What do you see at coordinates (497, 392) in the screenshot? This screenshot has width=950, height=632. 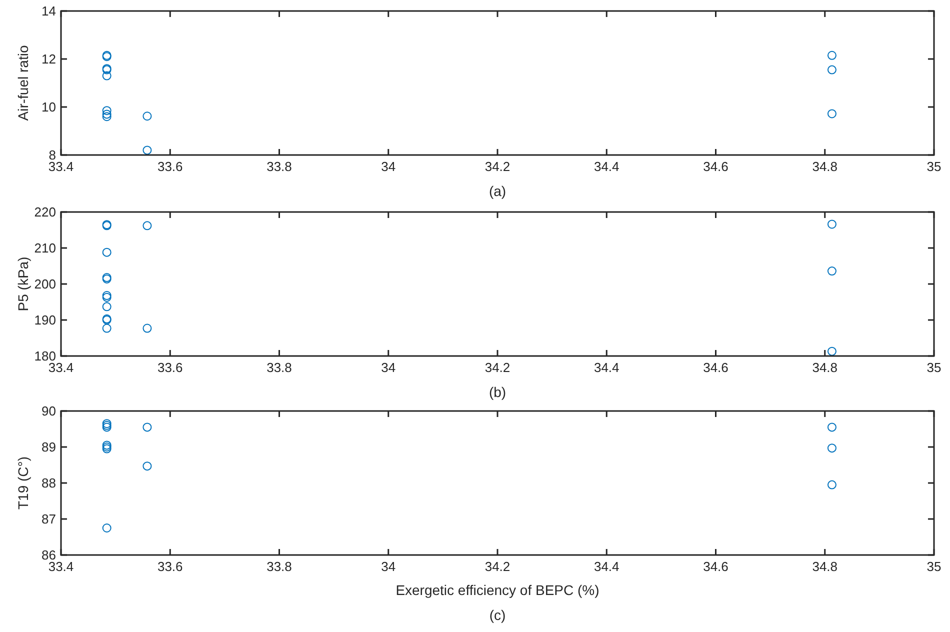 I see `text: (b)` at bounding box center [497, 392].